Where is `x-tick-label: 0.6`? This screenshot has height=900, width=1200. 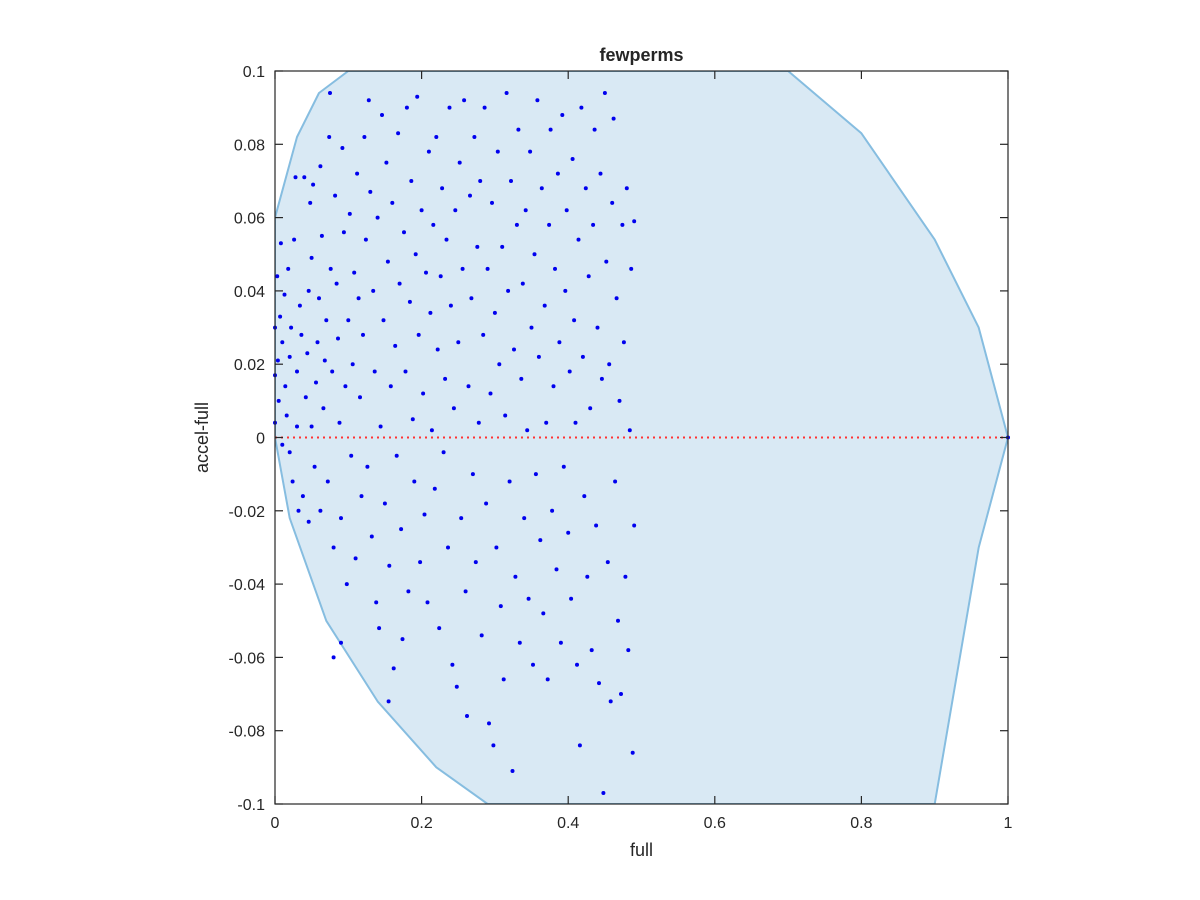
x-tick-label: 0.6 is located at coordinates (715, 823).